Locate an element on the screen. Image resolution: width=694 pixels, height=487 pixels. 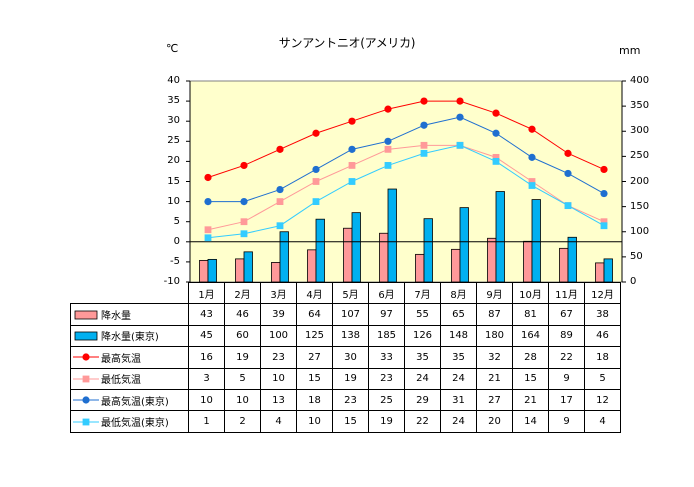
table-cell: 14 is located at coordinates (530, 421).